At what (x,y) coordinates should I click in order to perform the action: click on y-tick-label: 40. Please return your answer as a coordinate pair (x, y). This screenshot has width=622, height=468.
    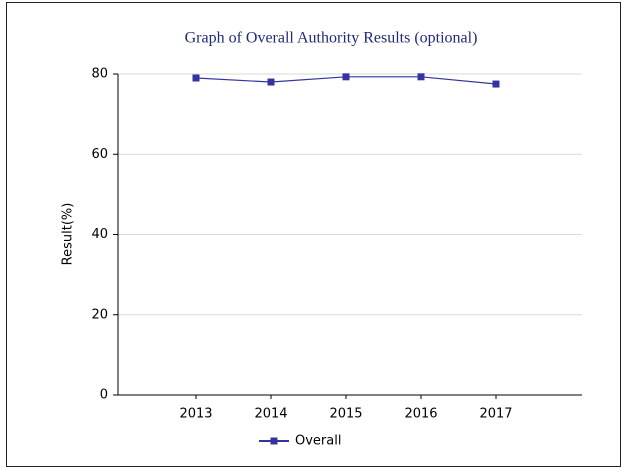
    Looking at the image, I should click on (99, 234).